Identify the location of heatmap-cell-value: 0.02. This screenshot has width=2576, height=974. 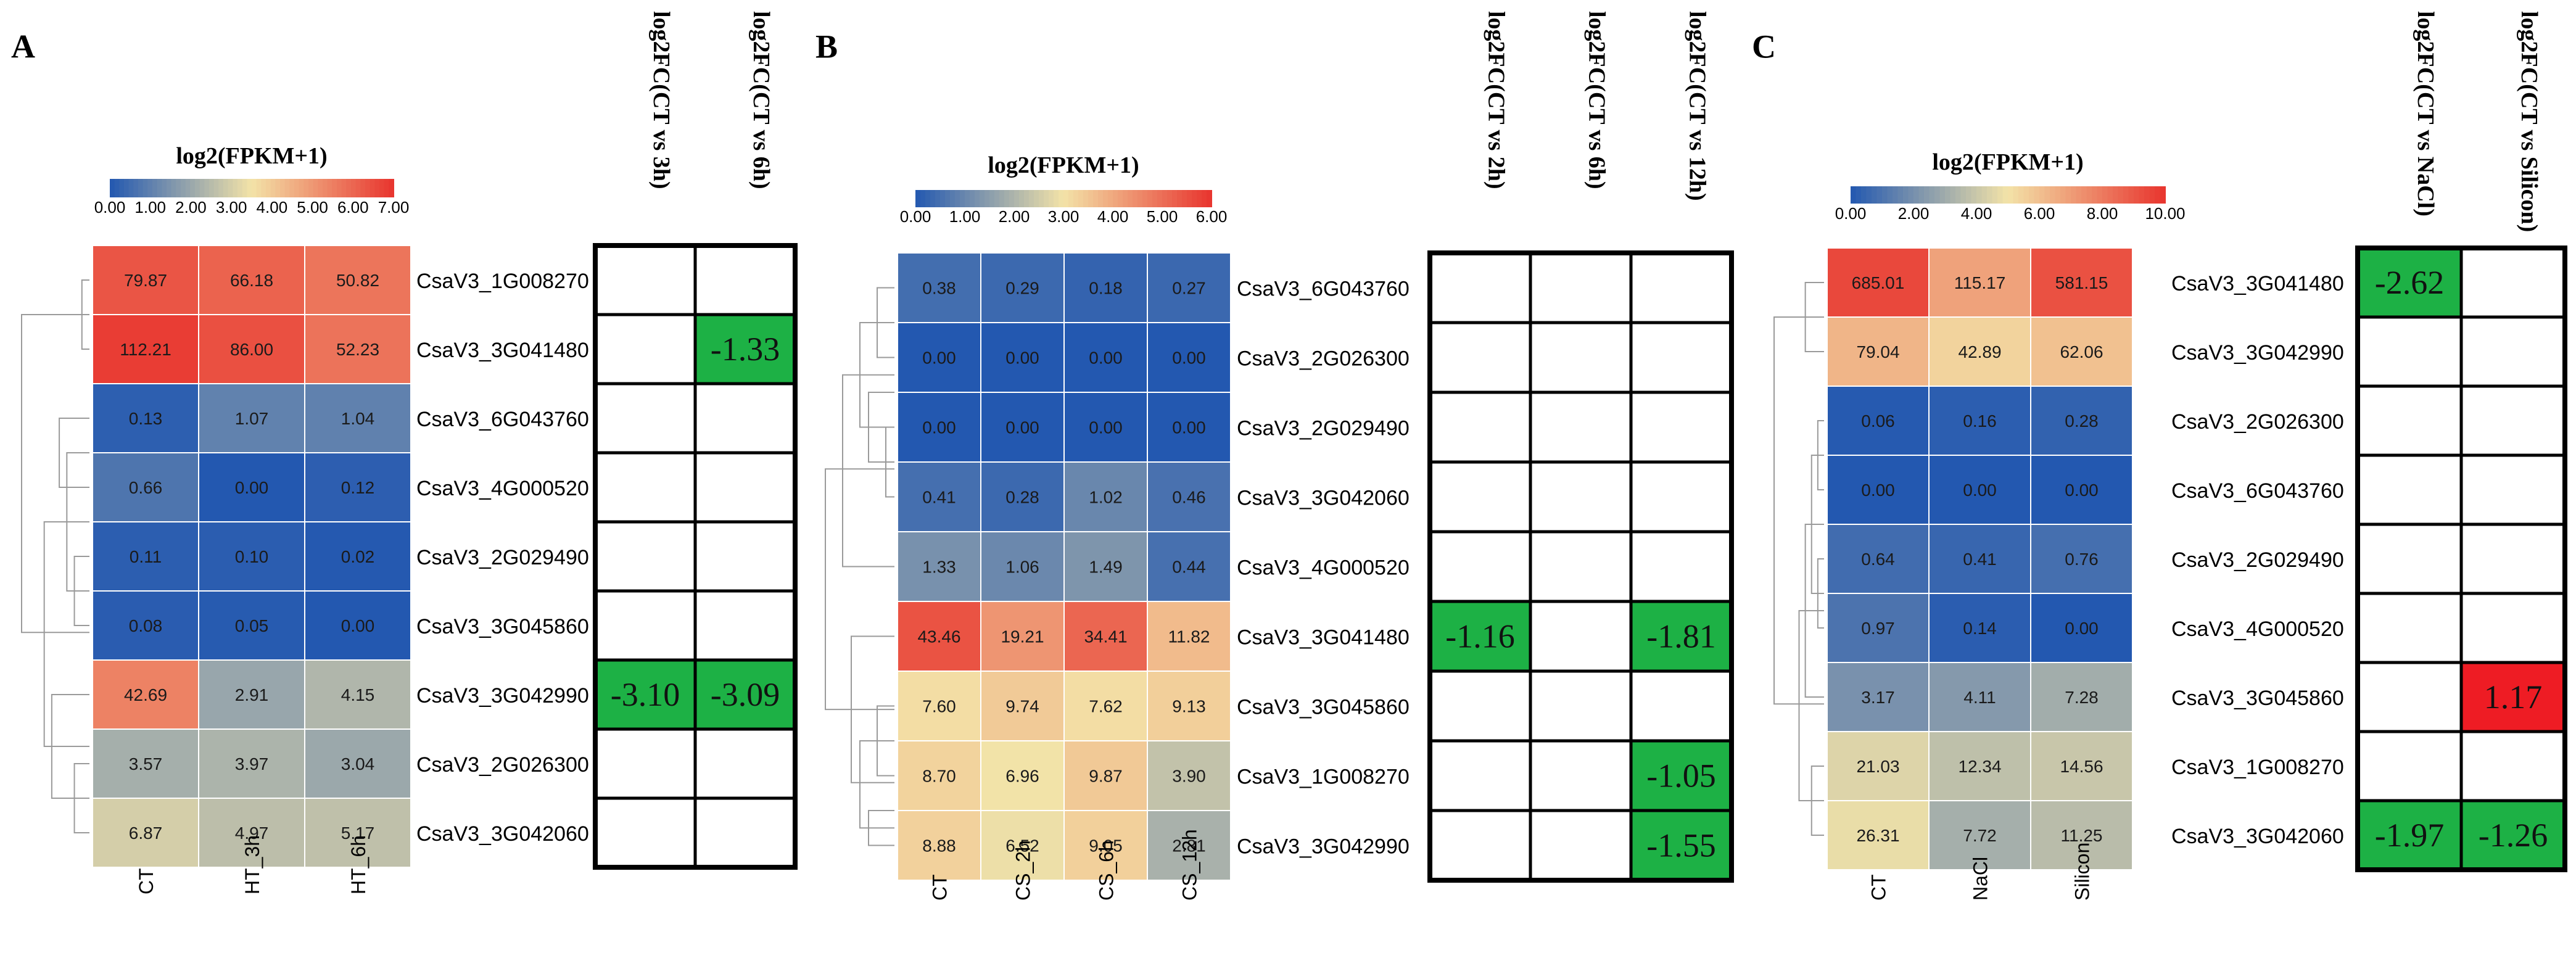
(358, 556).